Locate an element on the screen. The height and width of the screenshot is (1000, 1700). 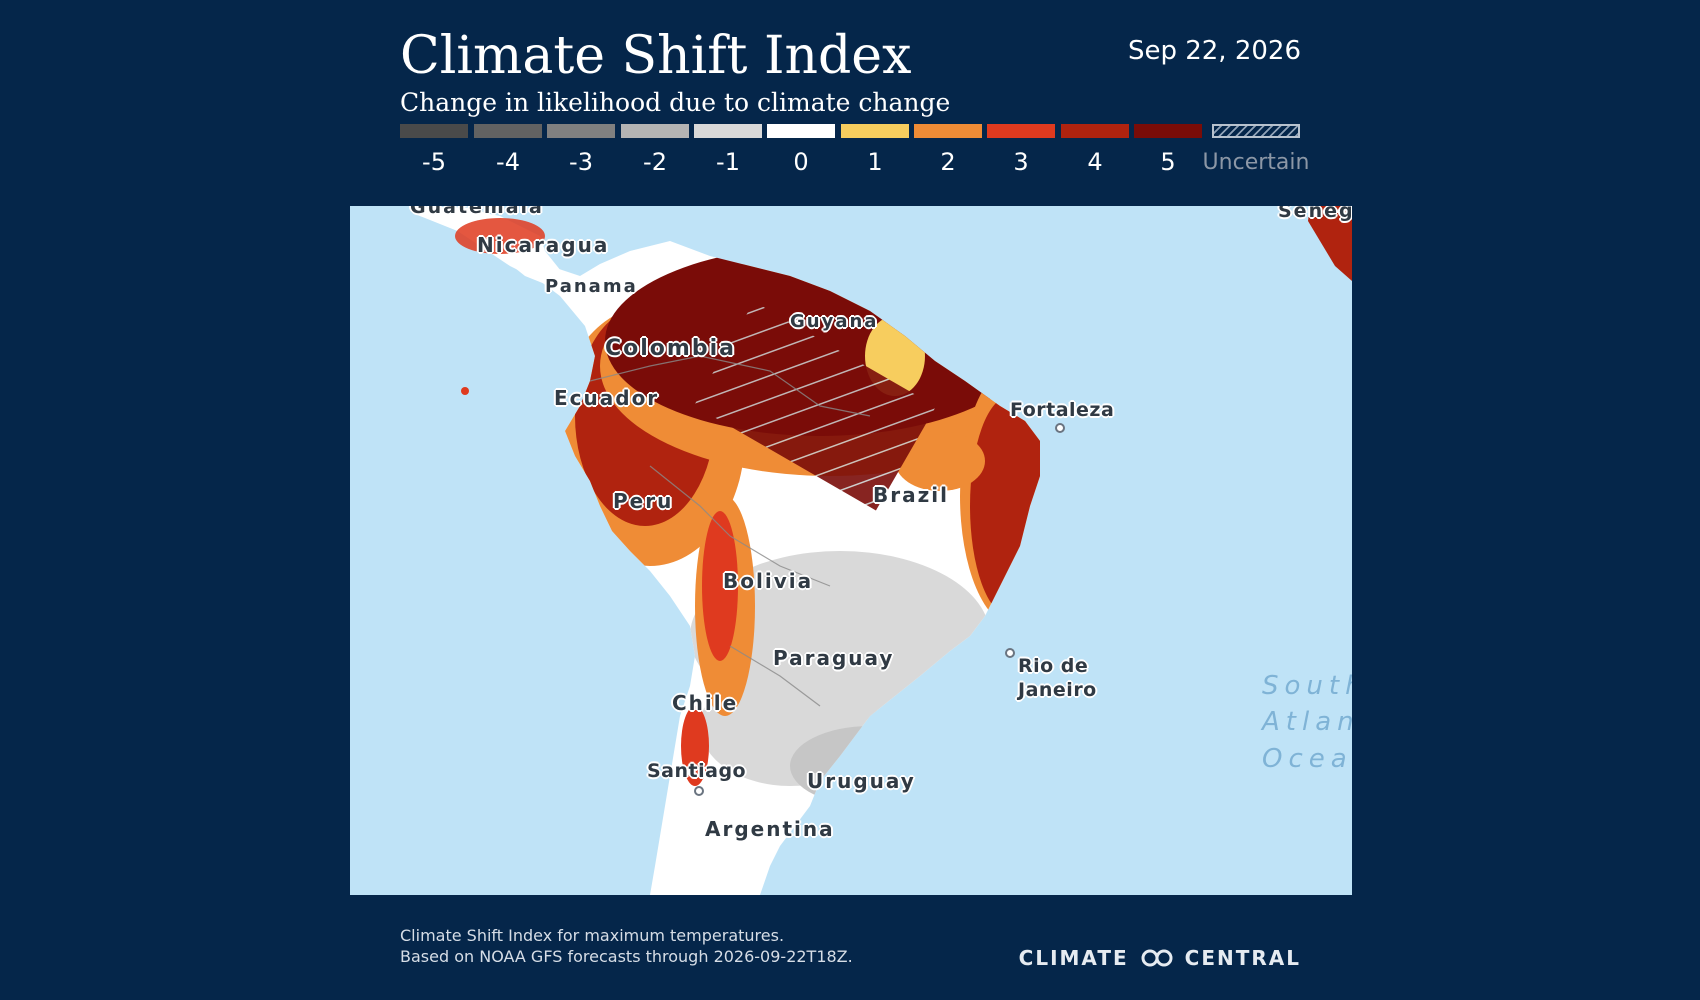
map-label-fortaleza: Fortaleza is located at coordinates (1062, 410).